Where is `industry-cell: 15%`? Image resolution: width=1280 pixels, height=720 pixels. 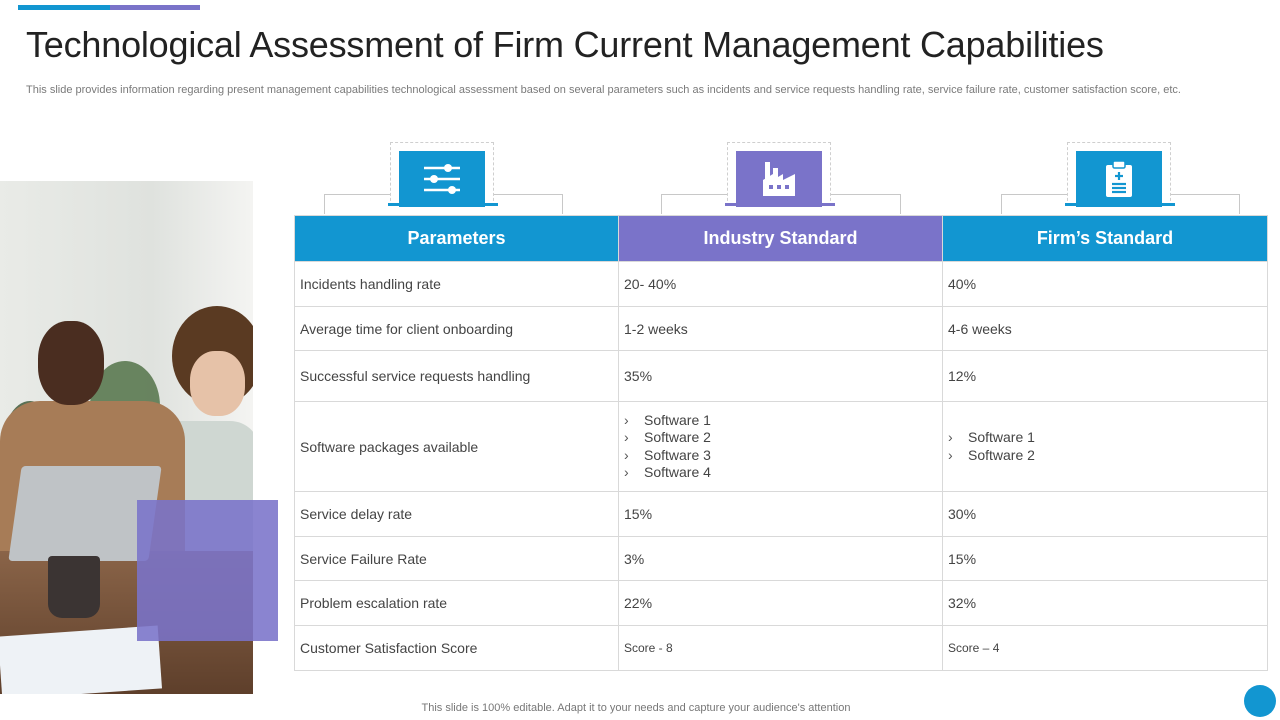 industry-cell: 15% is located at coordinates (780, 514).